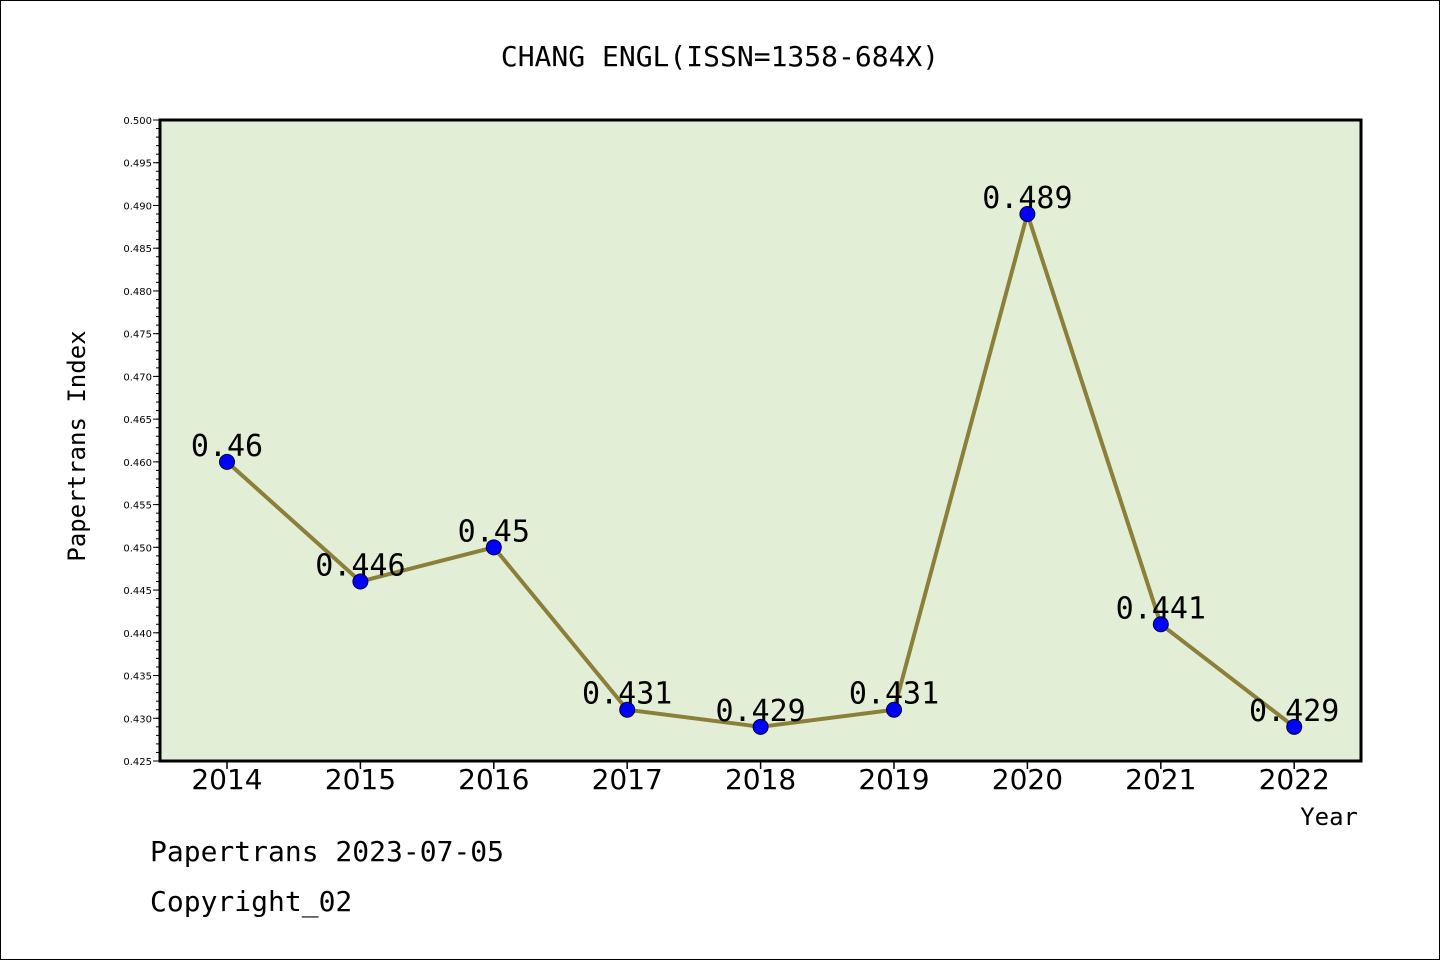 This screenshot has height=960, width=1440. What do you see at coordinates (137, 121) in the screenshot?
I see `y-tick-label: 0.500` at bounding box center [137, 121].